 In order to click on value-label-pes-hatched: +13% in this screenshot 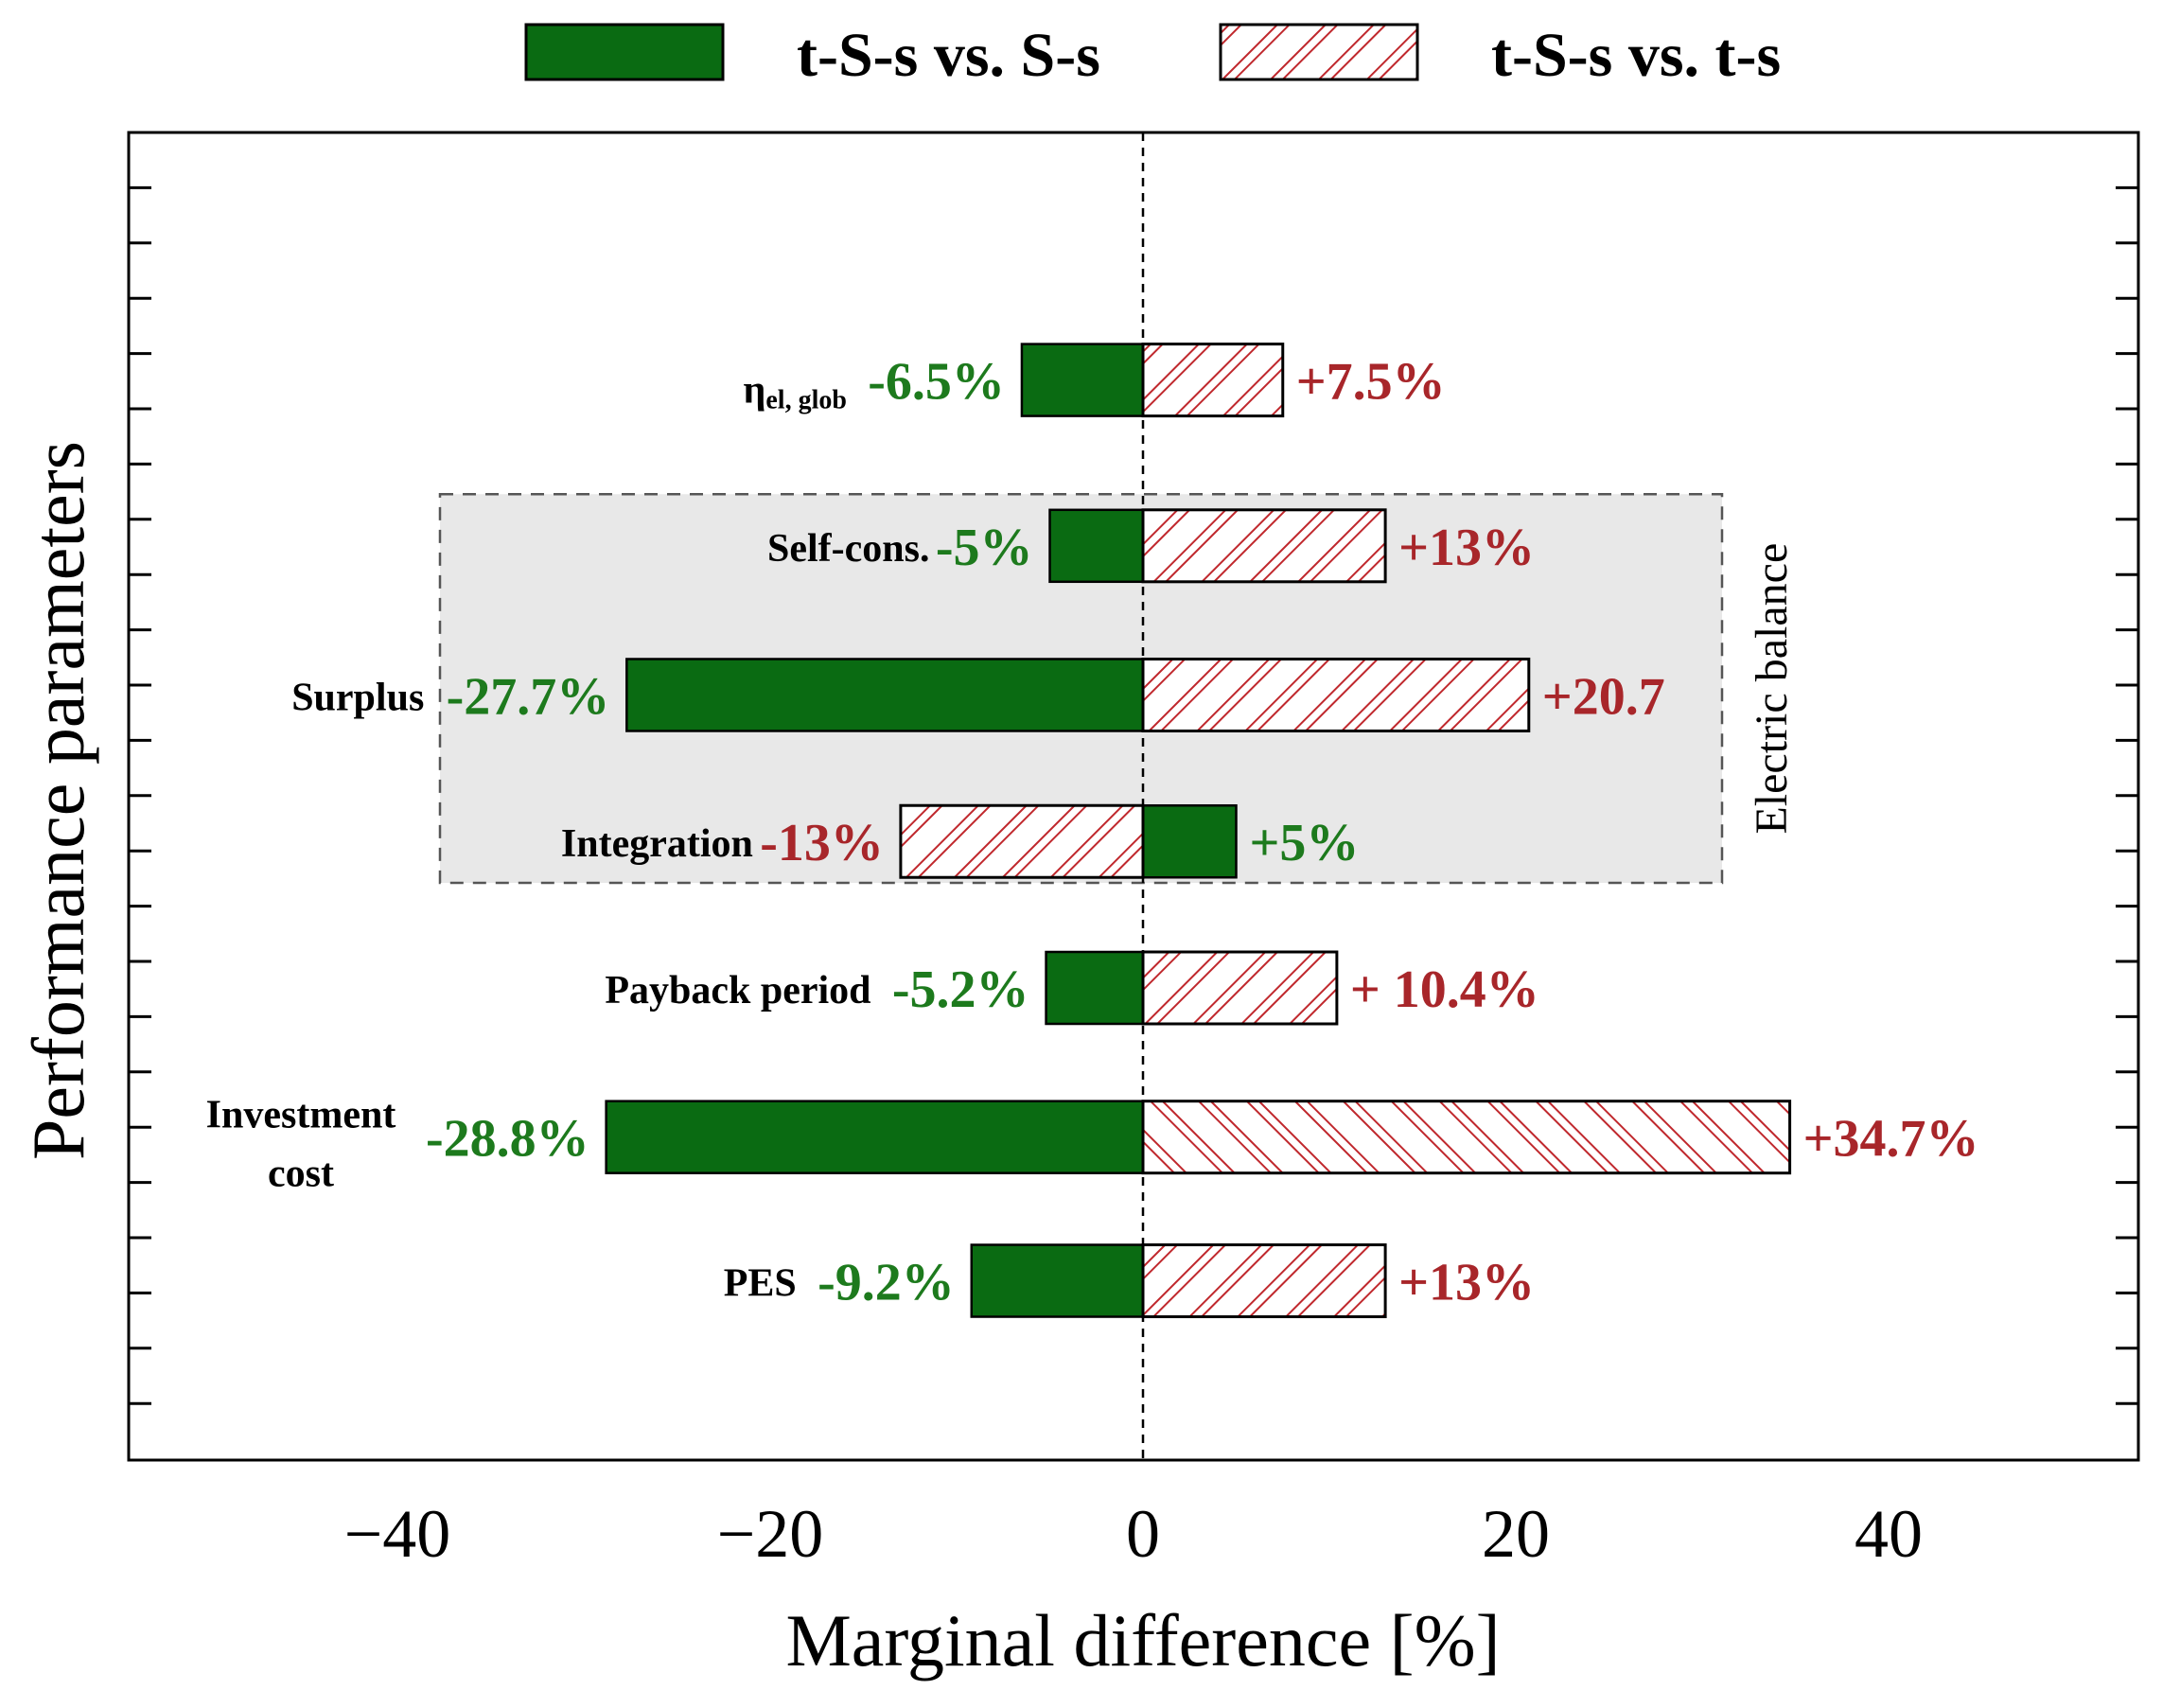, I will do `click(1467, 1283)`.